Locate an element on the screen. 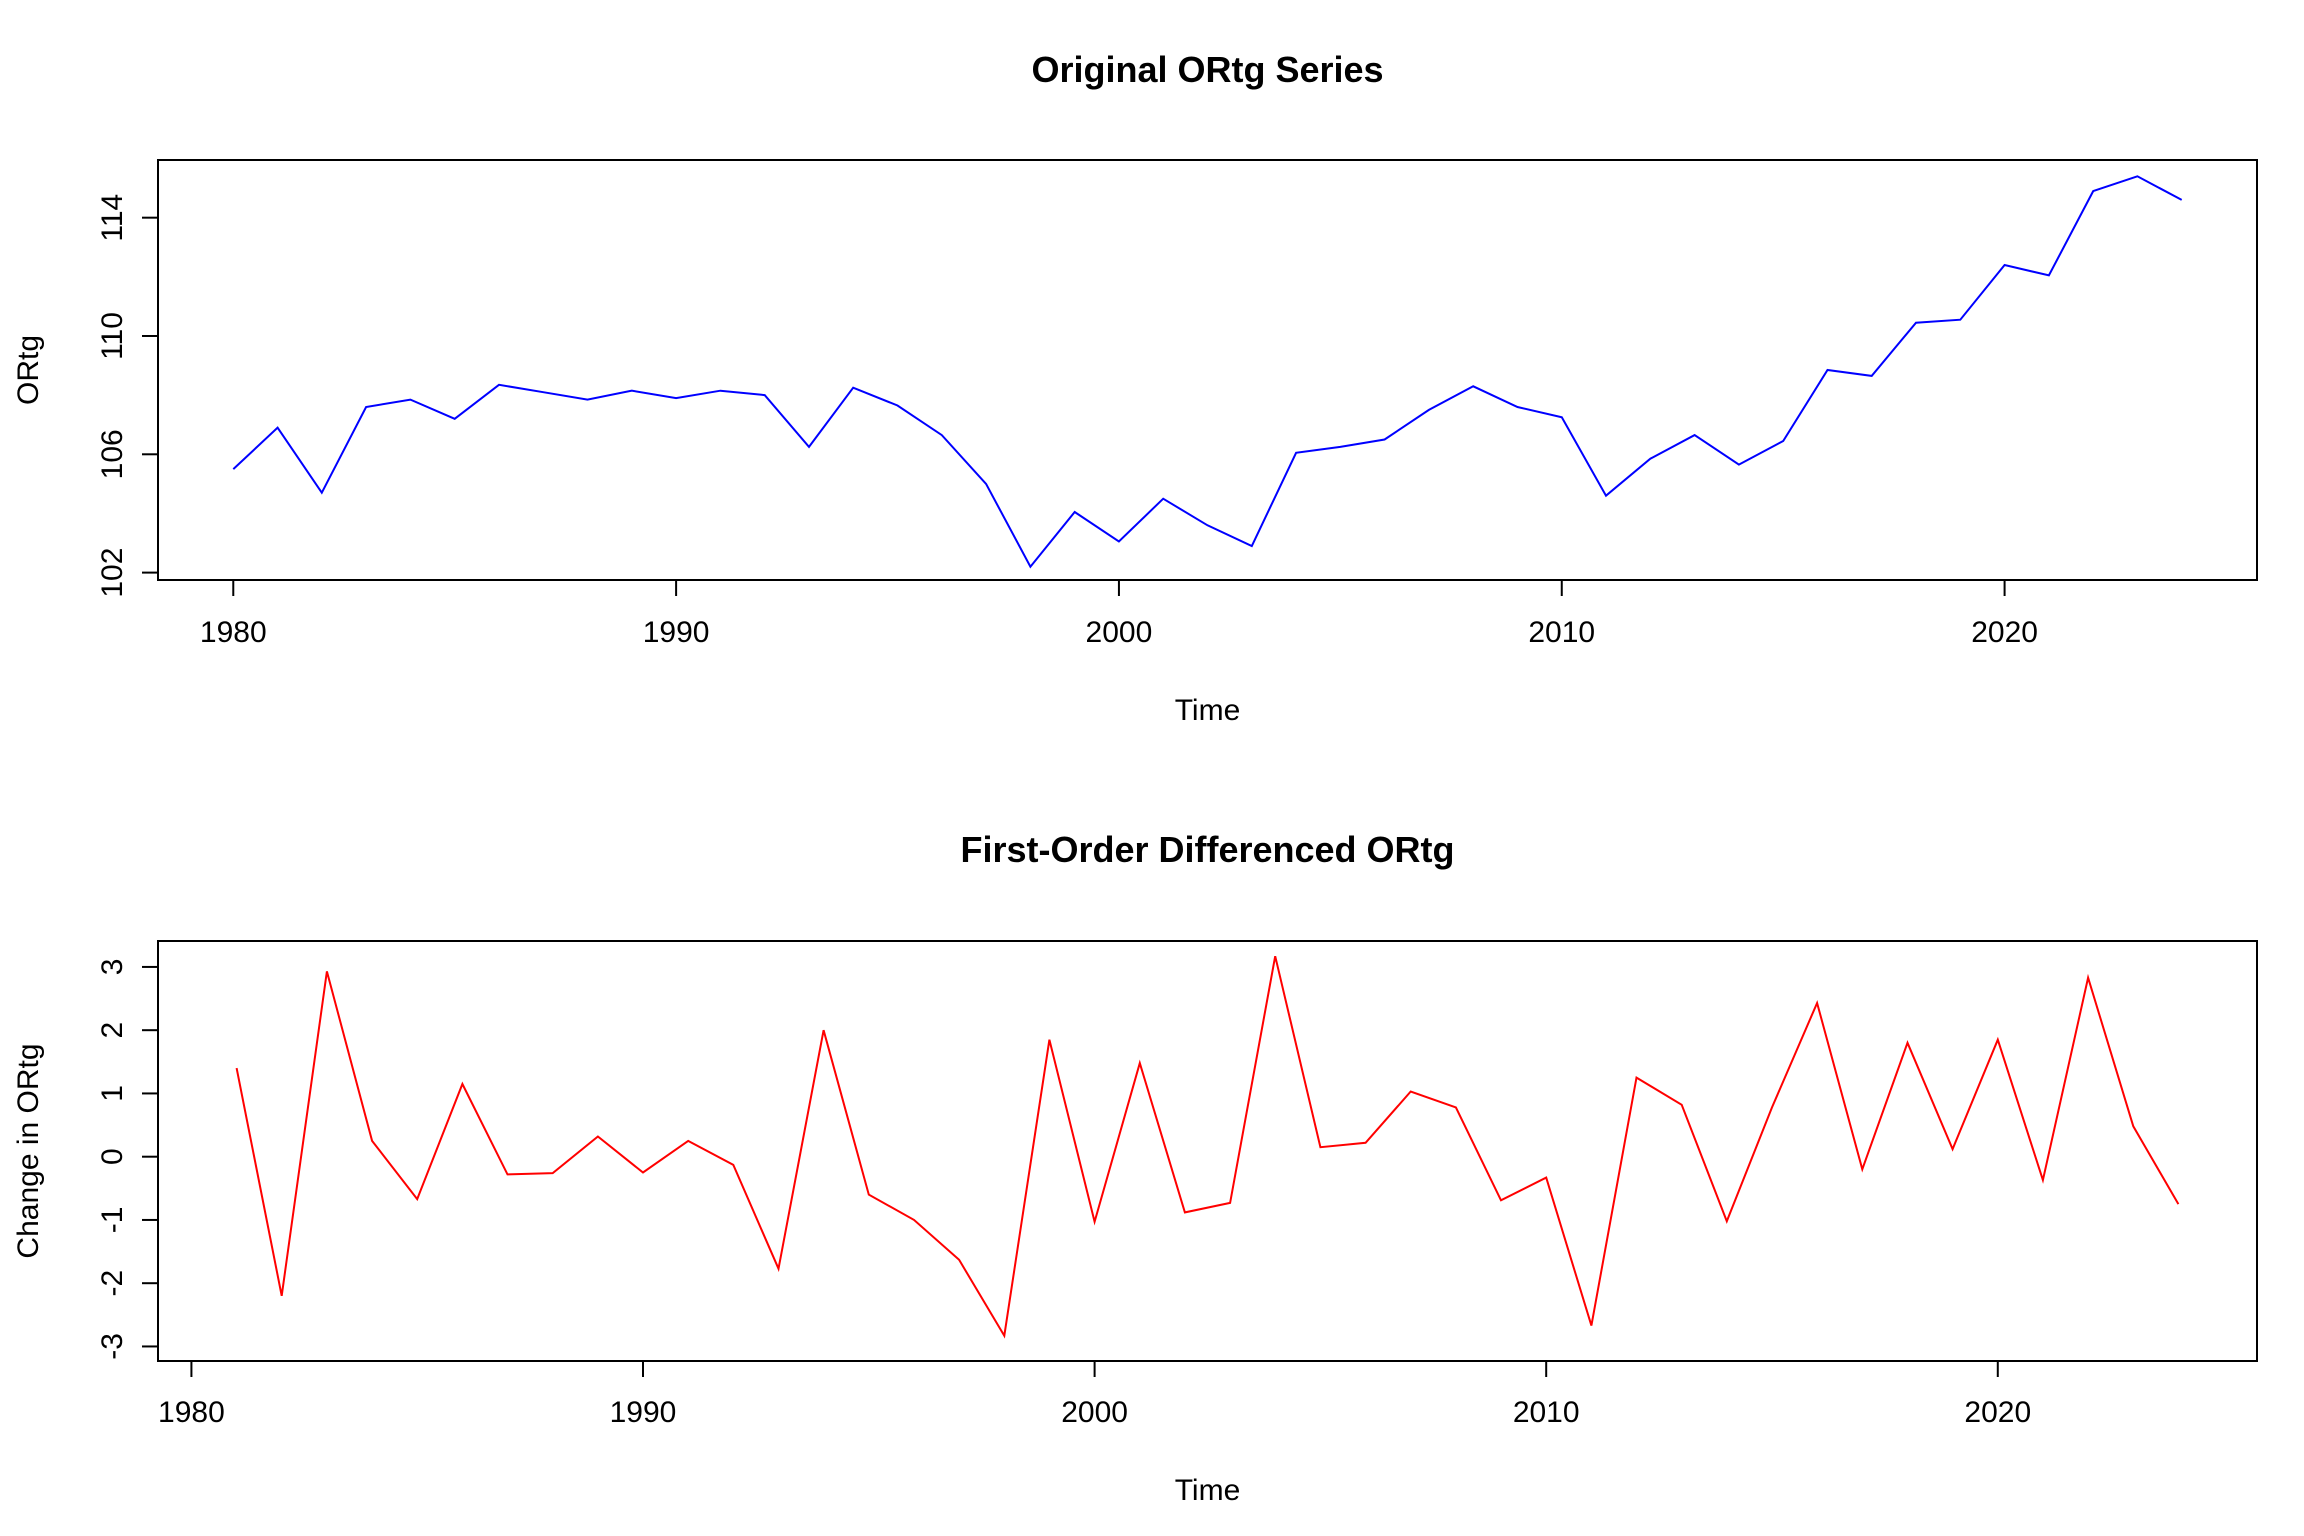 This screenshot has width=2304, height=1536. y-tick-label: -1 is located at coordinates (112, 1220).